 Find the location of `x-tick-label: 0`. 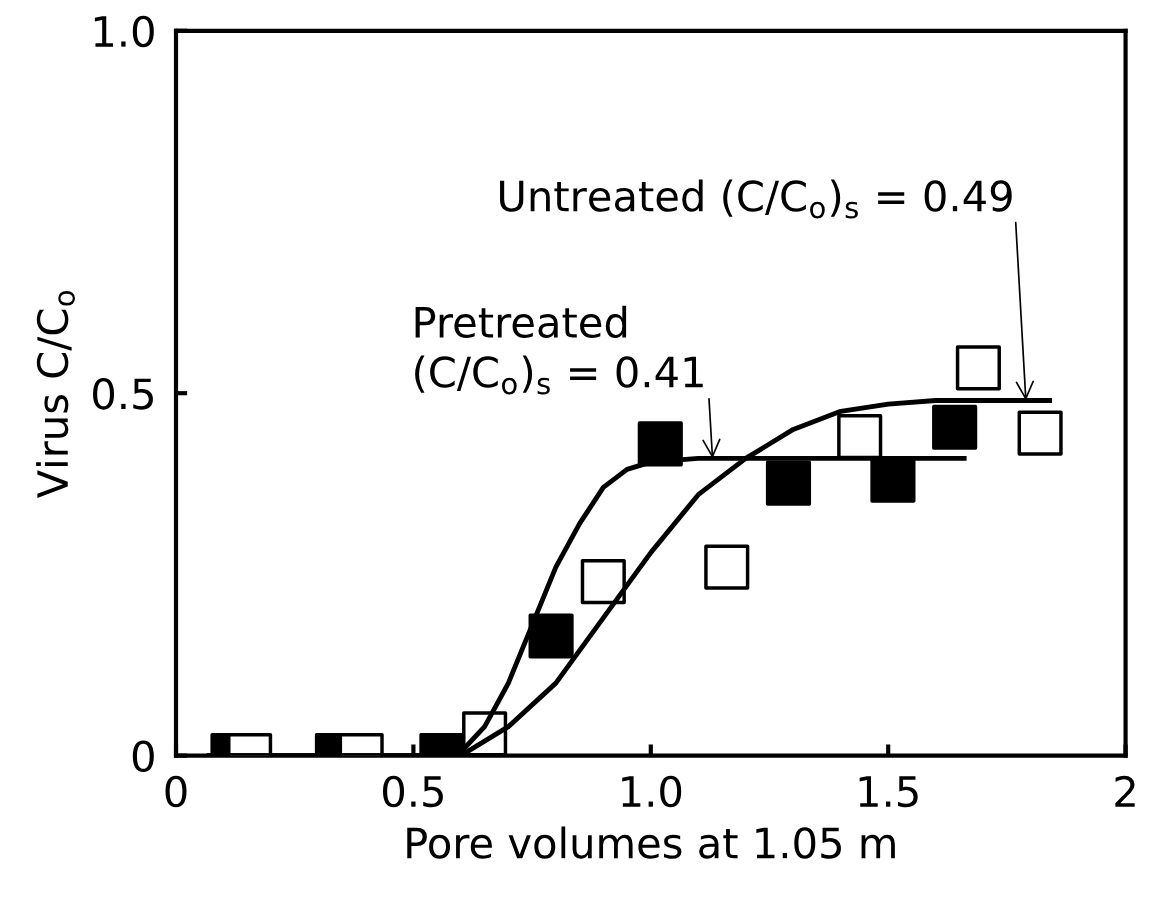

x-tick-label: 0 is located at coordinates (176, 791).